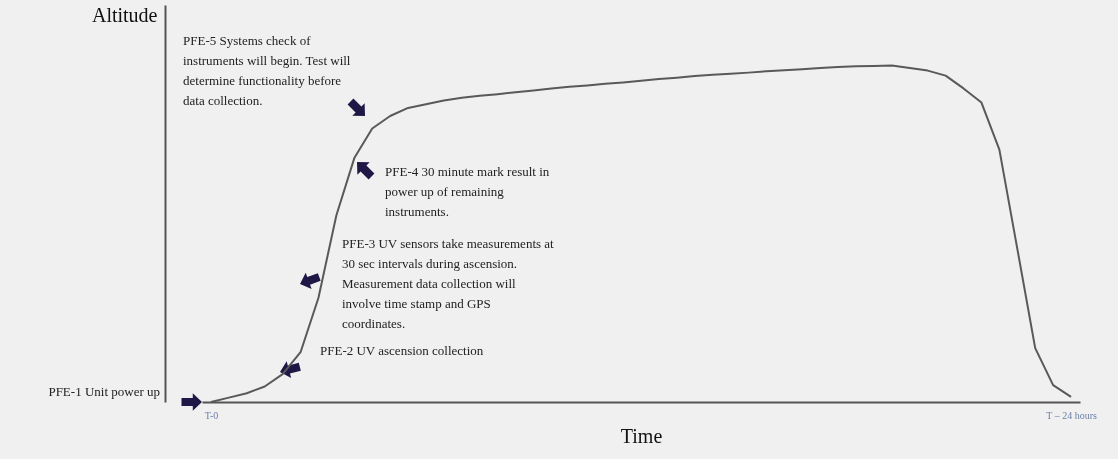 The height and width of the screenshot is (459, 1118). I want to click on x-tick-label: T – 24 hours, so click(1071, 415).